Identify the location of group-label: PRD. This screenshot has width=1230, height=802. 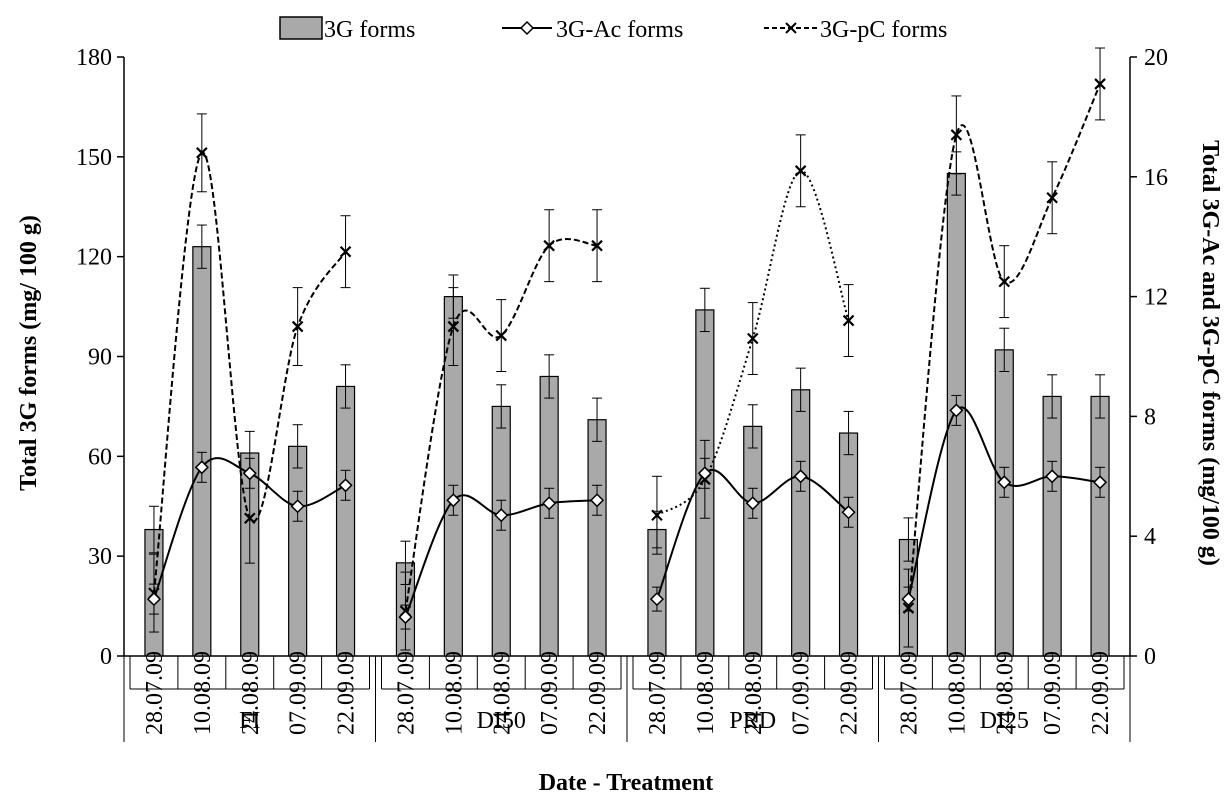
(752, 721).